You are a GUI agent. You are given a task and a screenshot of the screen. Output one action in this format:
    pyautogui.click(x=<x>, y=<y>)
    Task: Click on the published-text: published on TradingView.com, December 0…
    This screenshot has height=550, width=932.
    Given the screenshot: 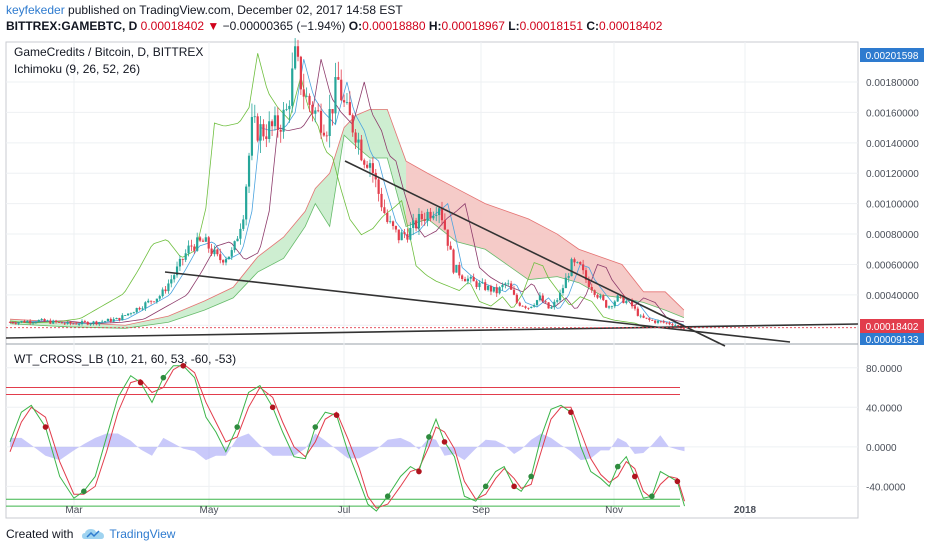 What is the action you would take?
    pyautogui.click(x=235, y=10)
    